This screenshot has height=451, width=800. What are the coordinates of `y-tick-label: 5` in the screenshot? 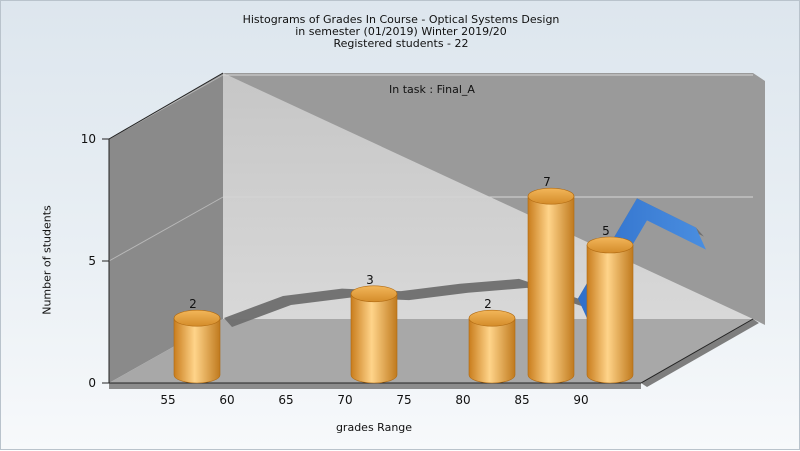 It's located at (92, 261).